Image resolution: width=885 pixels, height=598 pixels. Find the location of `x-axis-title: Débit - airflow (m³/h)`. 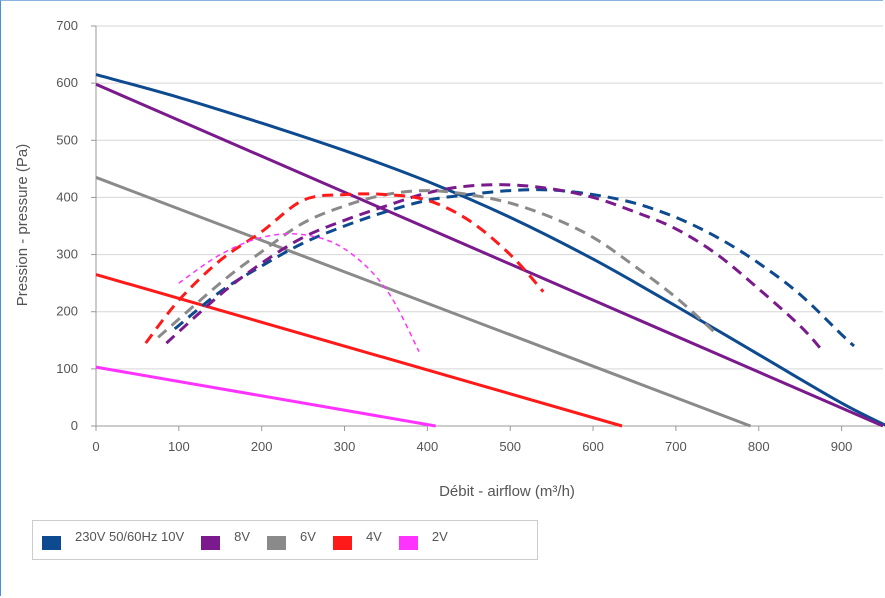

x-axis-title: Débit - airflow (m³/h) is located at coordinates (507, 491).